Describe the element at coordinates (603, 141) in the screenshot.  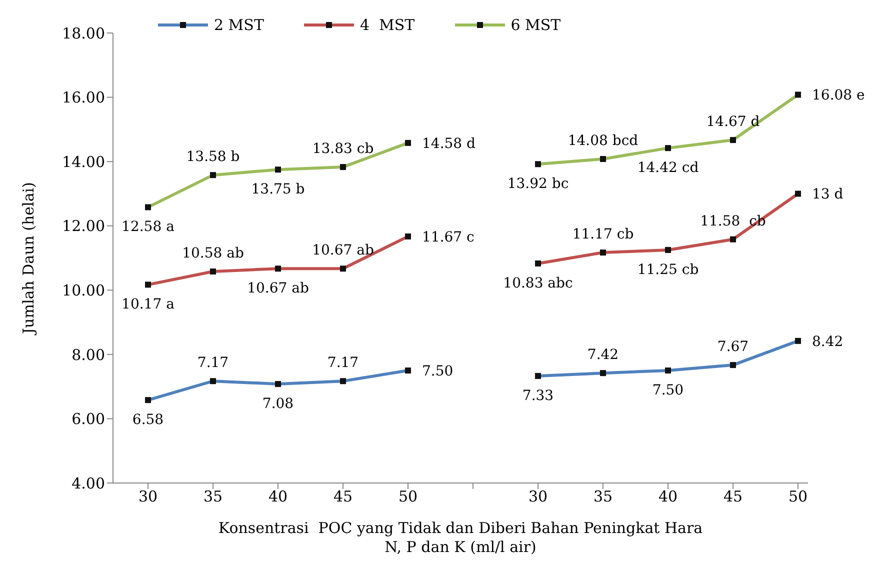
I see `data-label: 14.08 bcd` at that location.